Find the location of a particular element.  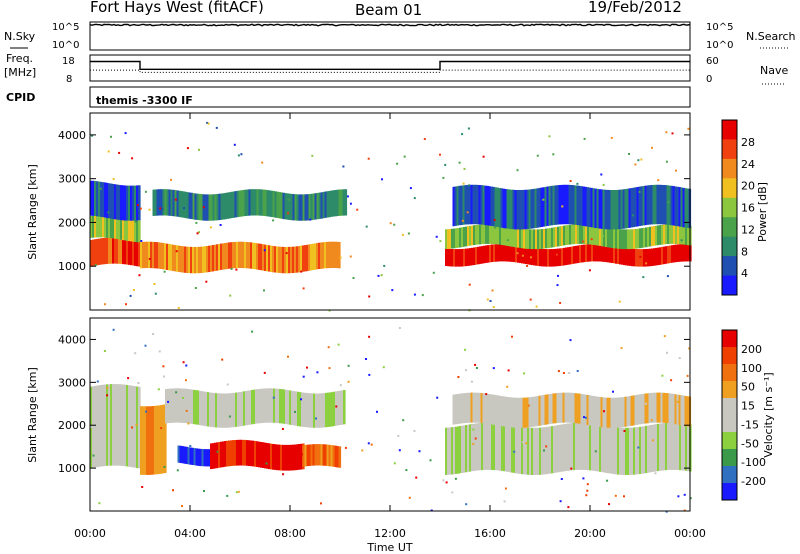

x-tick-label: 00:00 is located at coordinates (90, 533).